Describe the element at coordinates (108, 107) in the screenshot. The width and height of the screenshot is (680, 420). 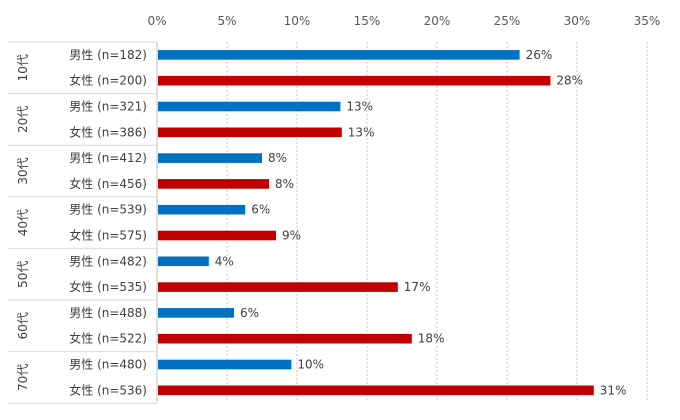
I see `row-label: 男性 (n=321)` at that location.